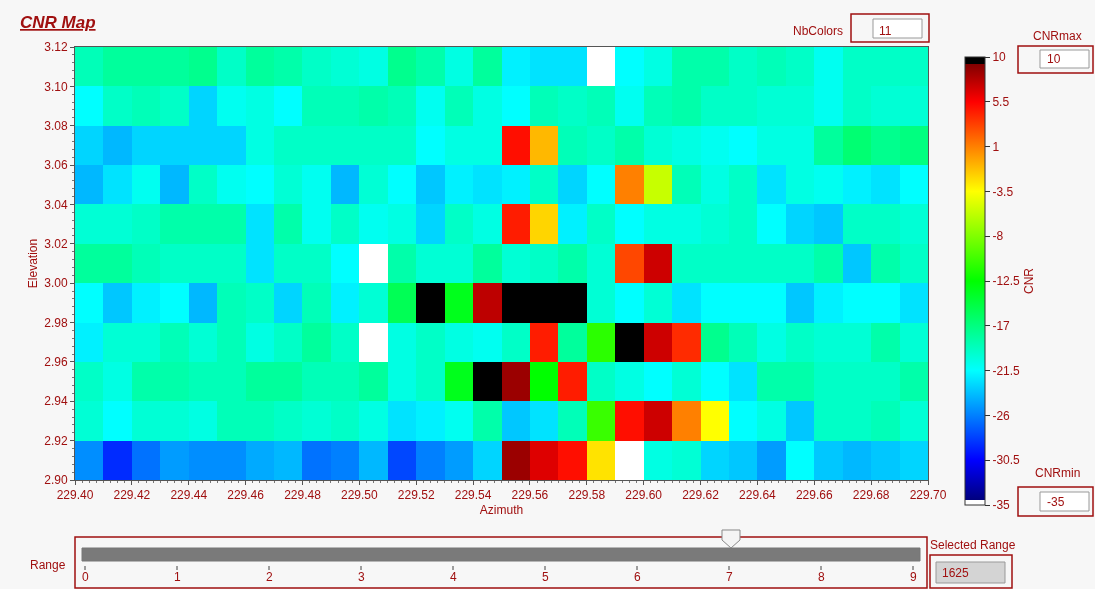 The image size is (1095, 589). Describe the element at coordinates (189, 495) in the screenshot. I see `x-tick-label: 229.44` at that location.